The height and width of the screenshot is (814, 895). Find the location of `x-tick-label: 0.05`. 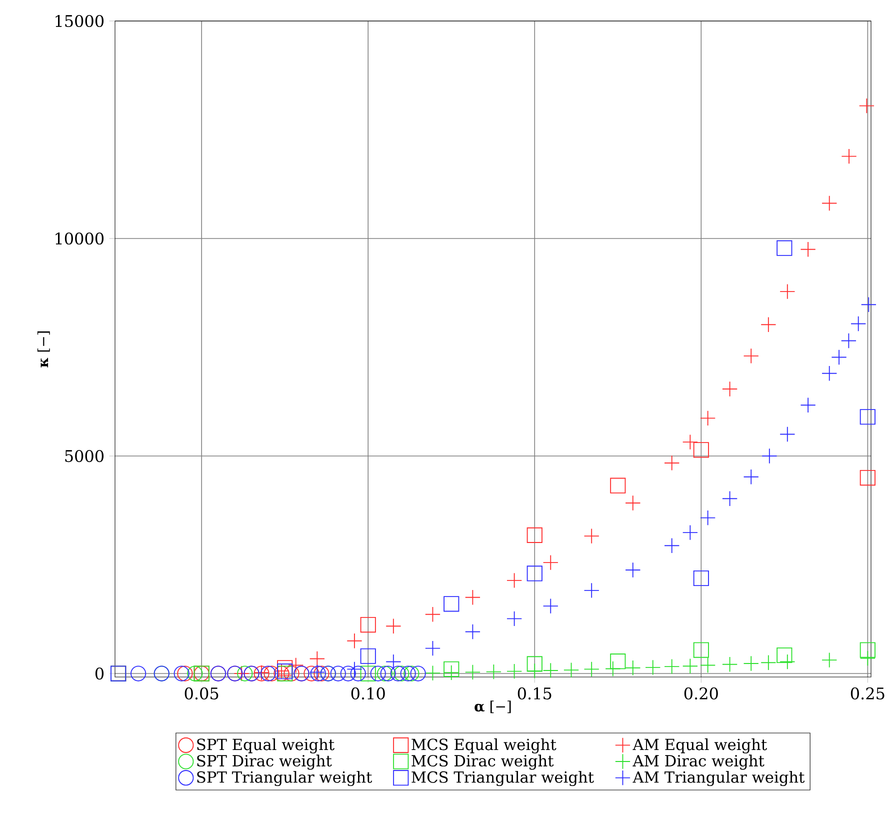

x-tick-label: 0.05 is located at coordinates (201, 693).